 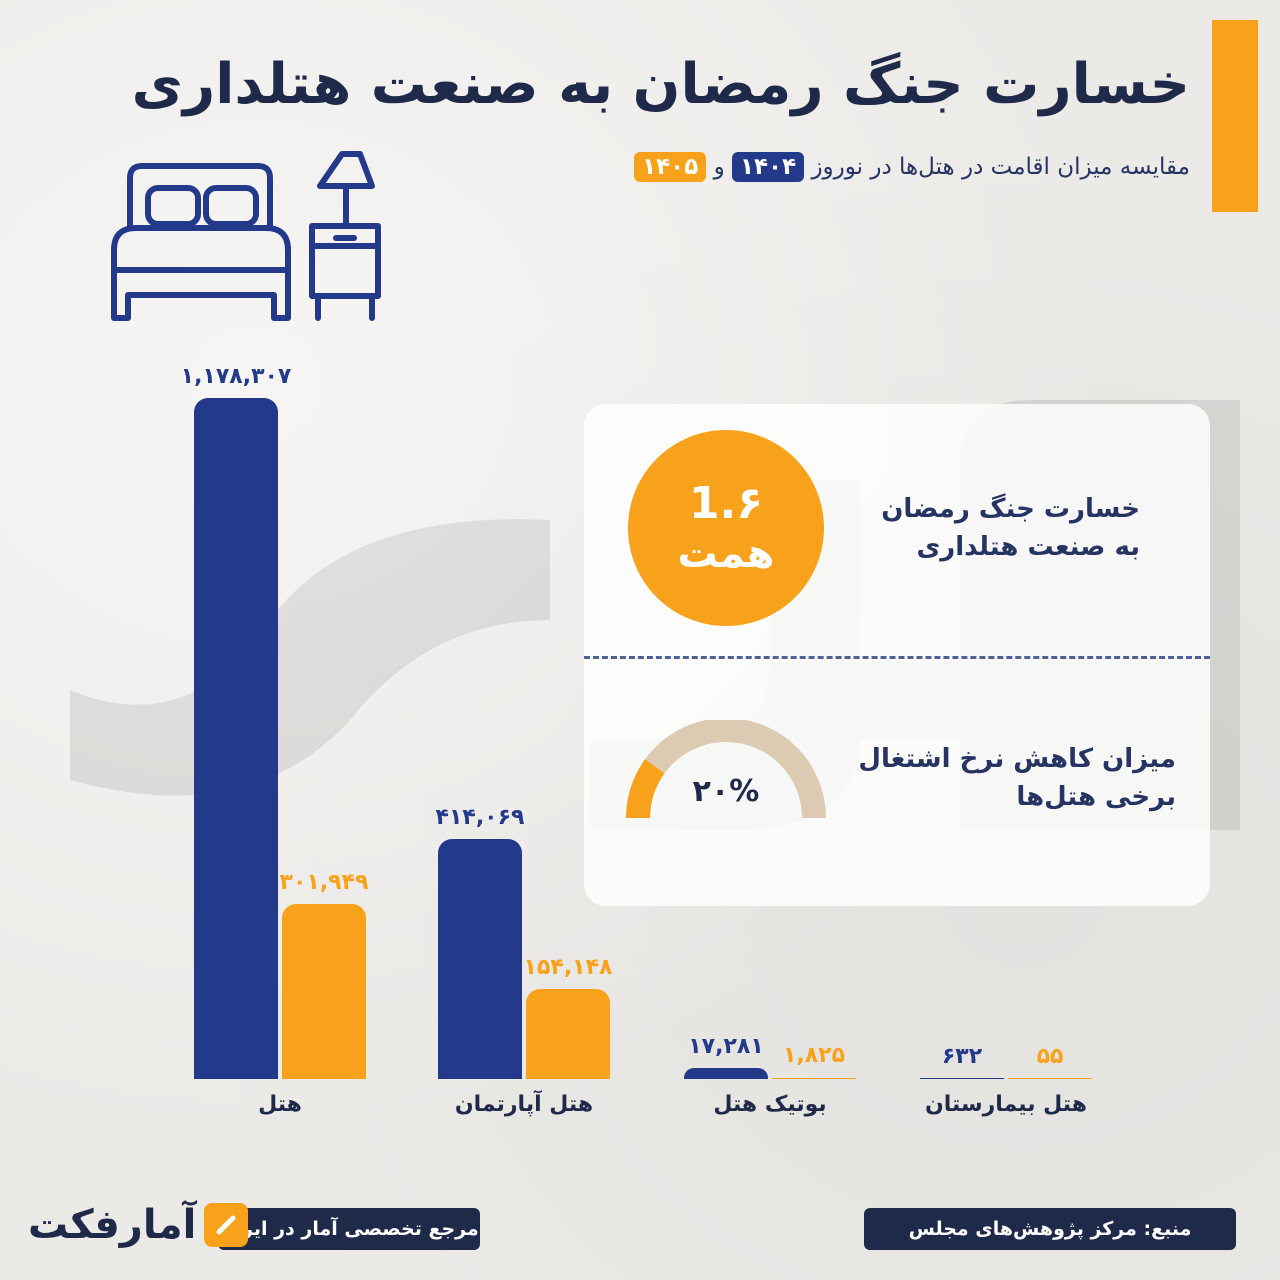 What do you see at coordinates (524, 1104) in the screenshot?
I see `category-label: هتل آپارتمان` at bounding box center [524, 1104].